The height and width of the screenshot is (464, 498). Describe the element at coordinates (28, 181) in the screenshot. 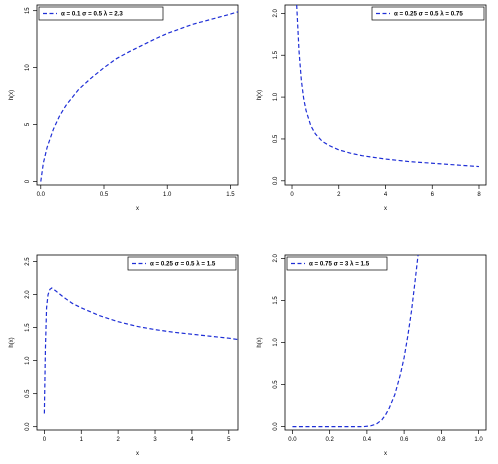

I see `y-tick-label: 0` at that location.